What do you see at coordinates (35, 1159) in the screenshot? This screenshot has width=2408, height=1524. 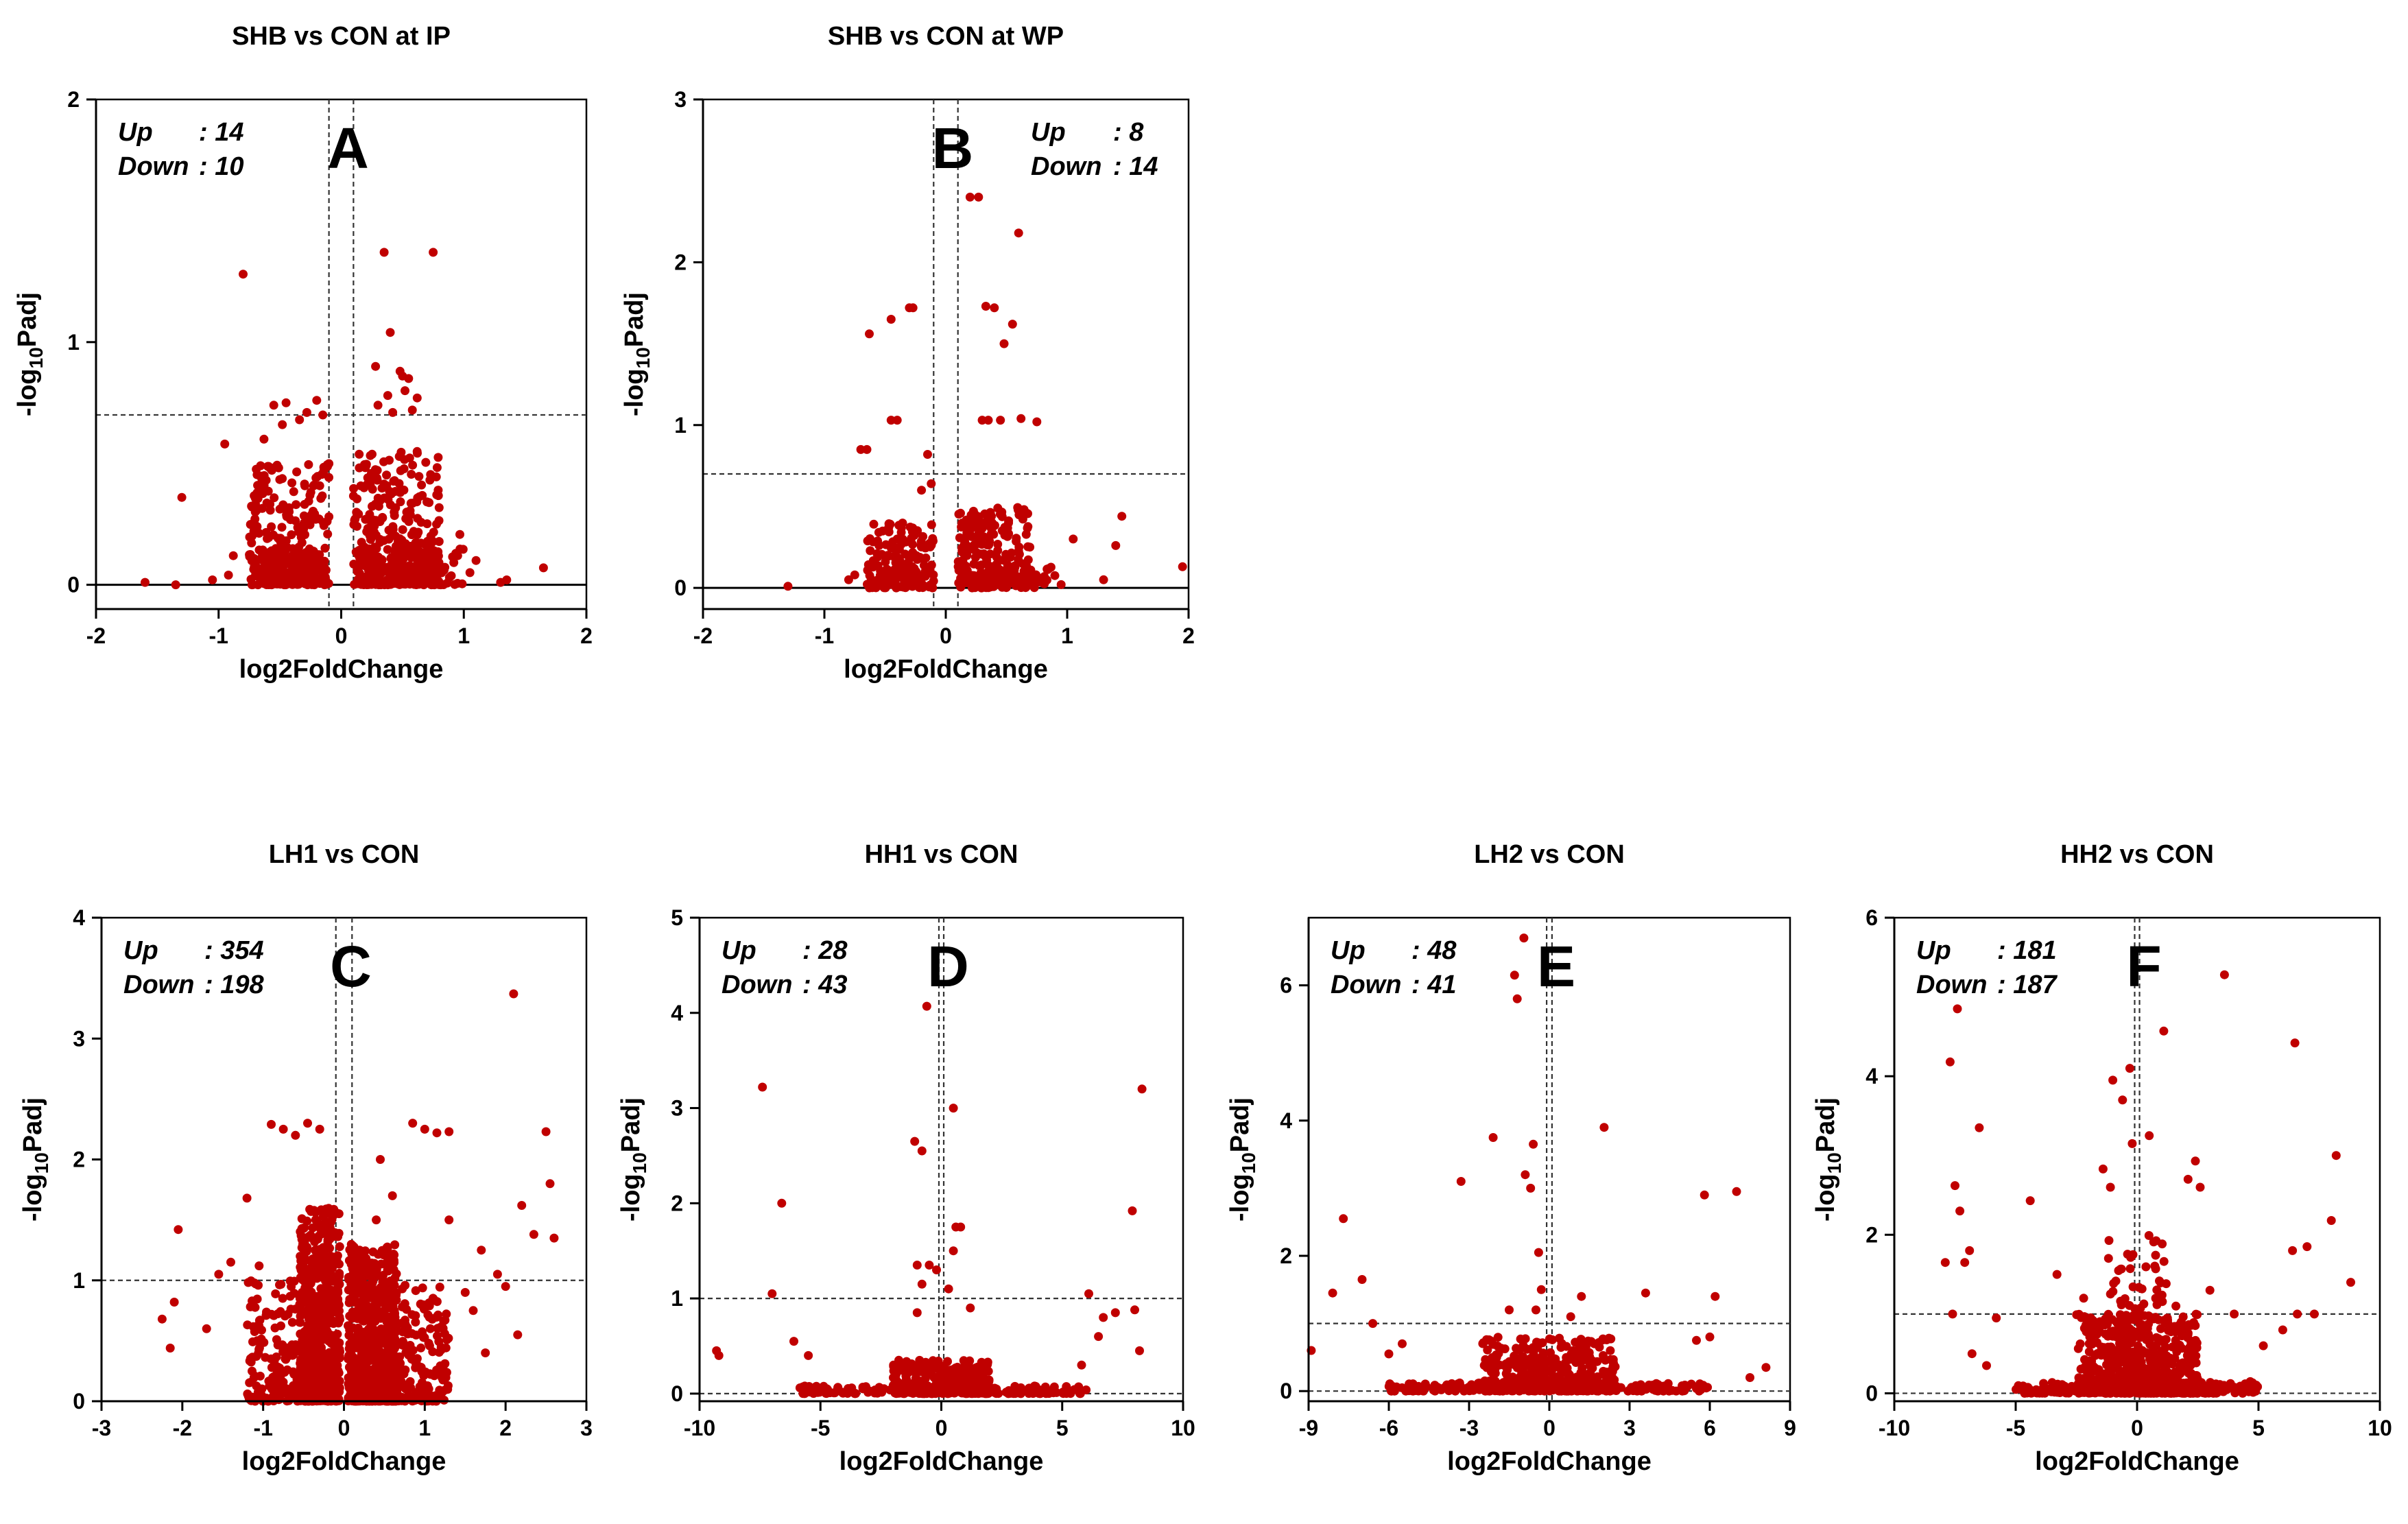 I see `y-axis-label: -log10Padj` at bounding box center [35, 1159].